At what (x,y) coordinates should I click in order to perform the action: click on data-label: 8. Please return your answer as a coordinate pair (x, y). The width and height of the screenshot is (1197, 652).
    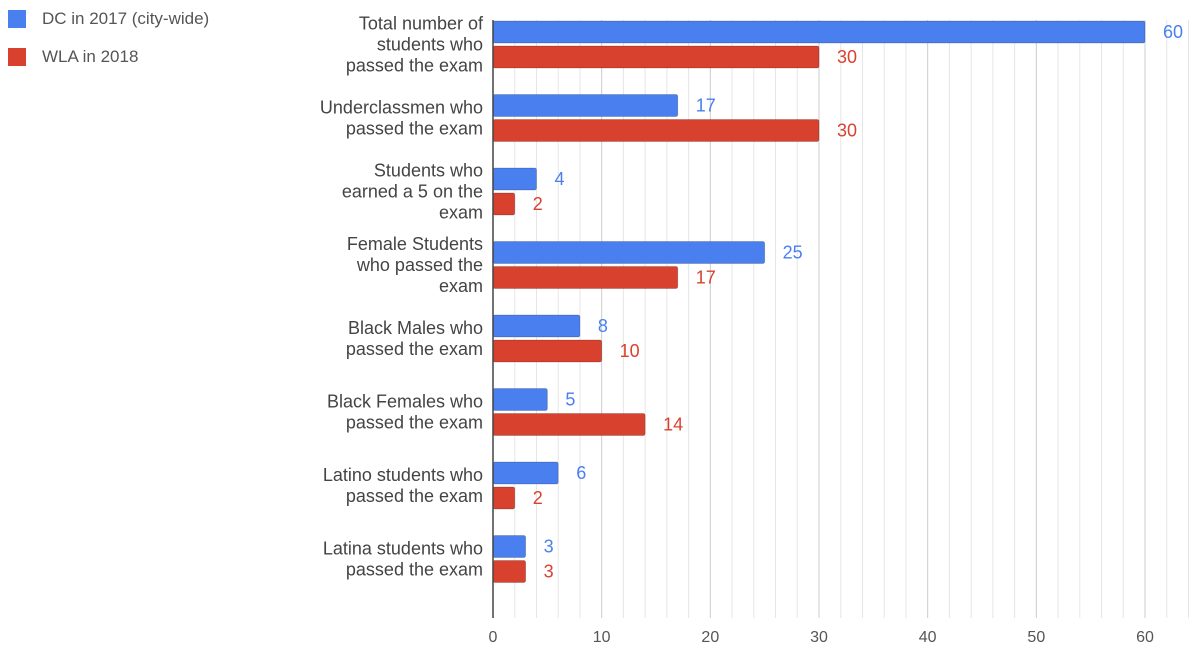
    Looking at the image, I should click on (603, 326).